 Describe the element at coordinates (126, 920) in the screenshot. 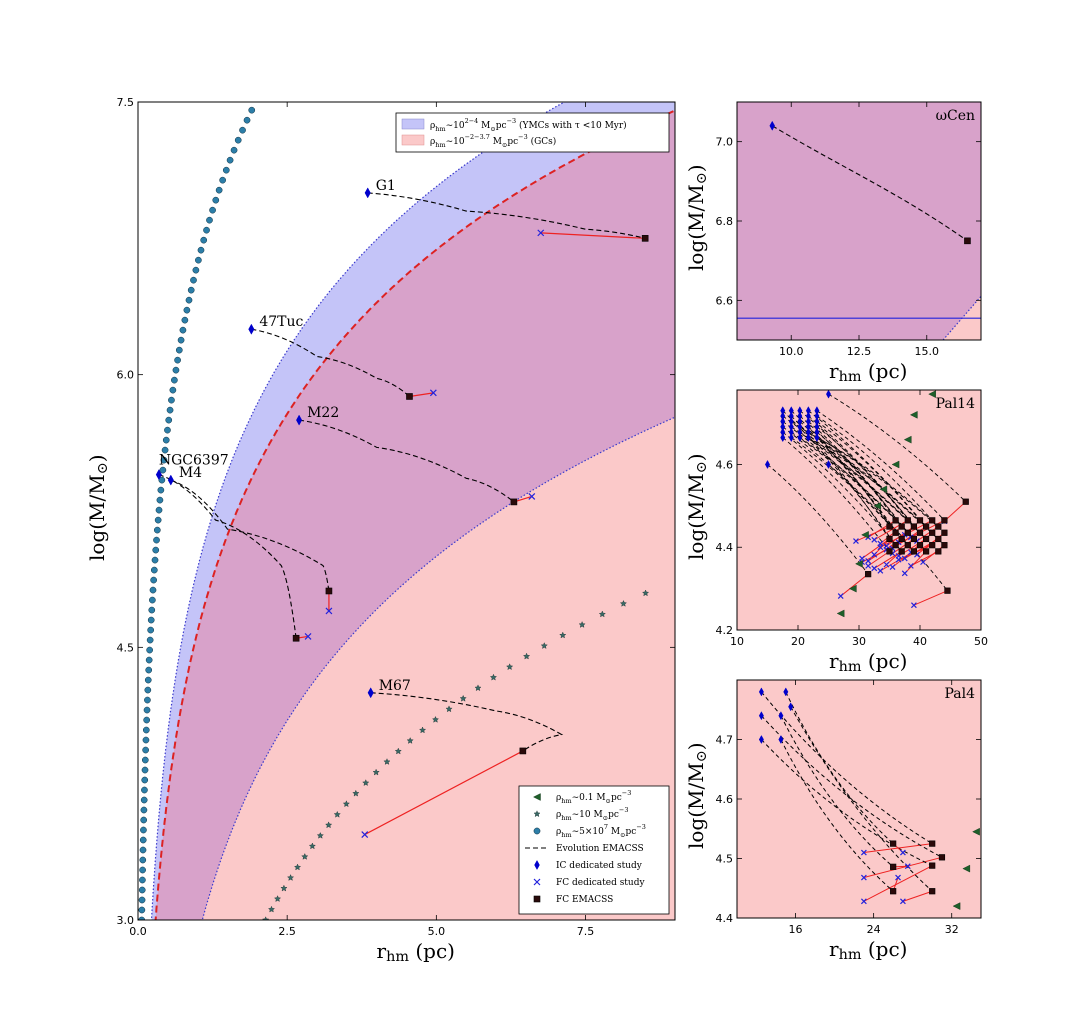

I see `y-tick-label: 3.0` at that location.